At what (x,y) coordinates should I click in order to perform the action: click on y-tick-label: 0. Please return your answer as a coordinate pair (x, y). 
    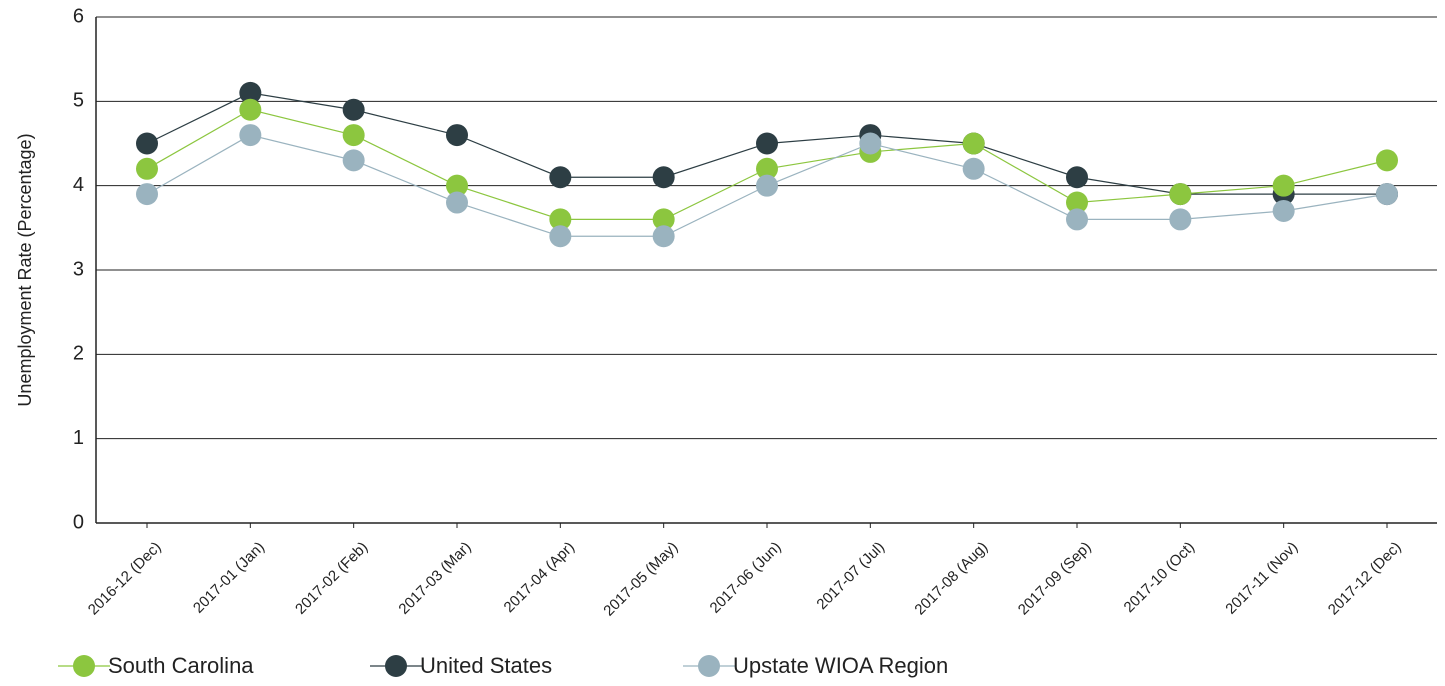
    Looking at the image, I should click on (78, 522).